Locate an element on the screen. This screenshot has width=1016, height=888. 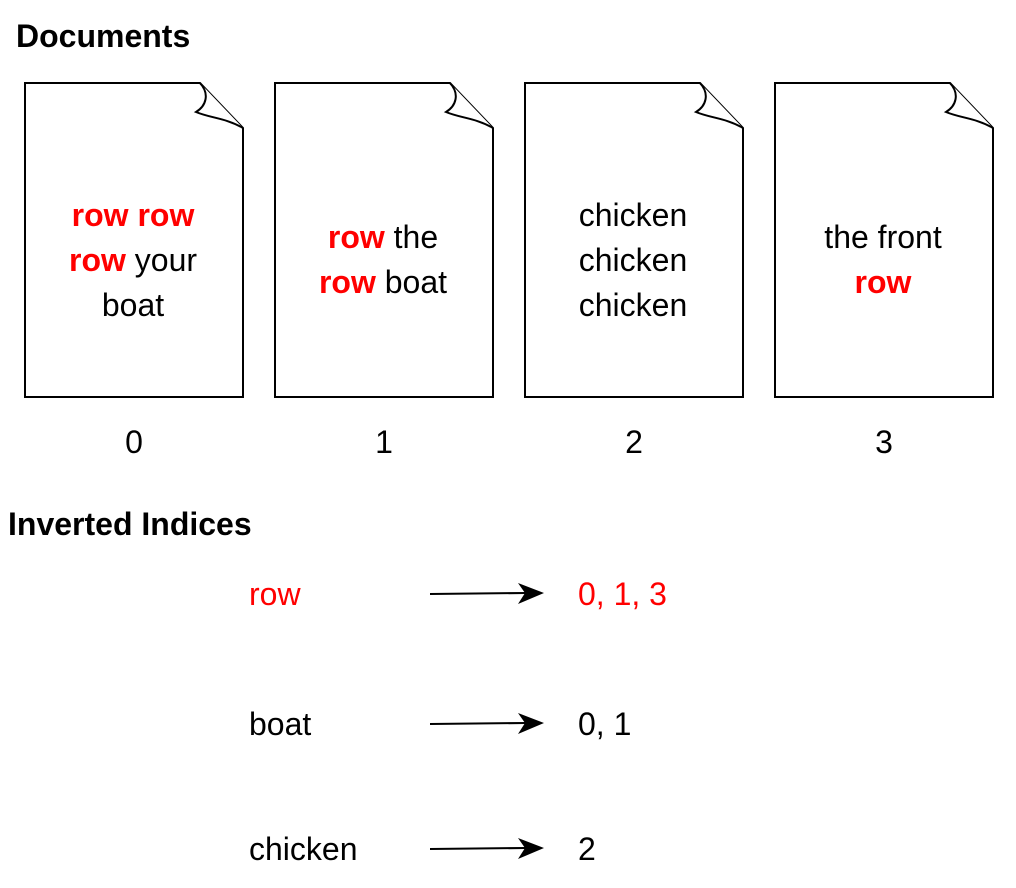
document-text: chicken chicken chicken is located at coordinates (633, 260).